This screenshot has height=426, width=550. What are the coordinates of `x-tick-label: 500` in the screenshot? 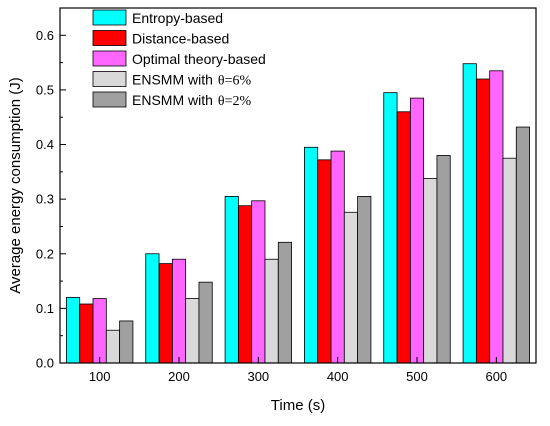 It's located at (417, 376).